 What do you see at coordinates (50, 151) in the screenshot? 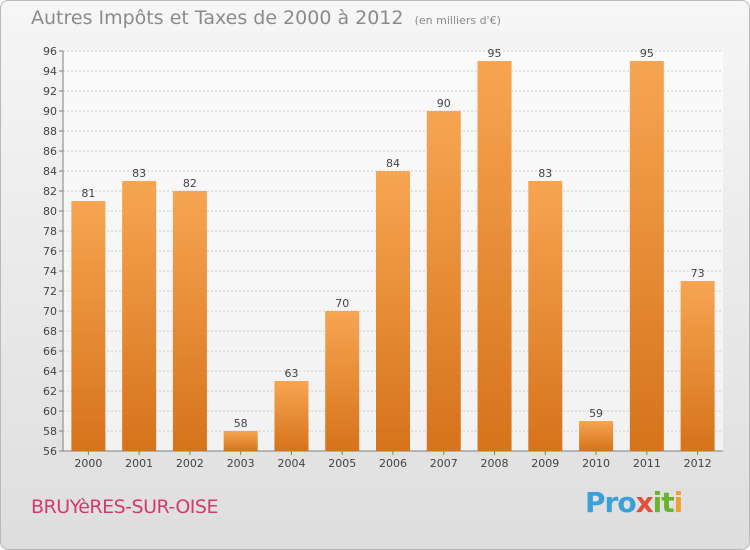
I see `y-tick-label: 86` at bounding box center [50, 151].